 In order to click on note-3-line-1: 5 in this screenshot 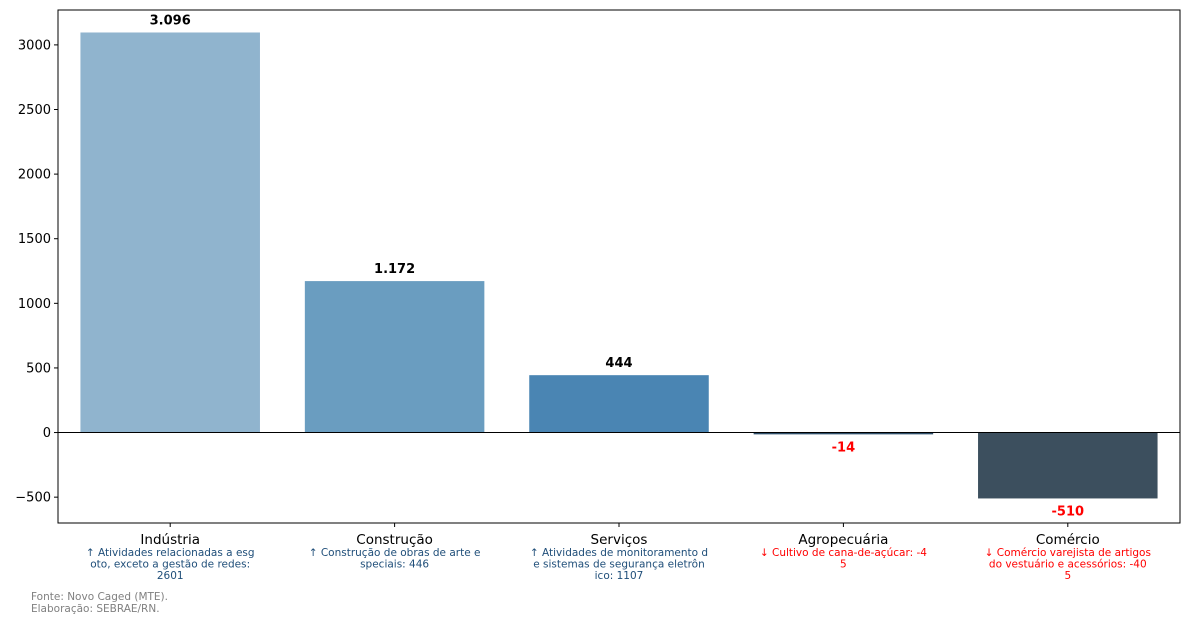, I will do `click(843, 565)`.